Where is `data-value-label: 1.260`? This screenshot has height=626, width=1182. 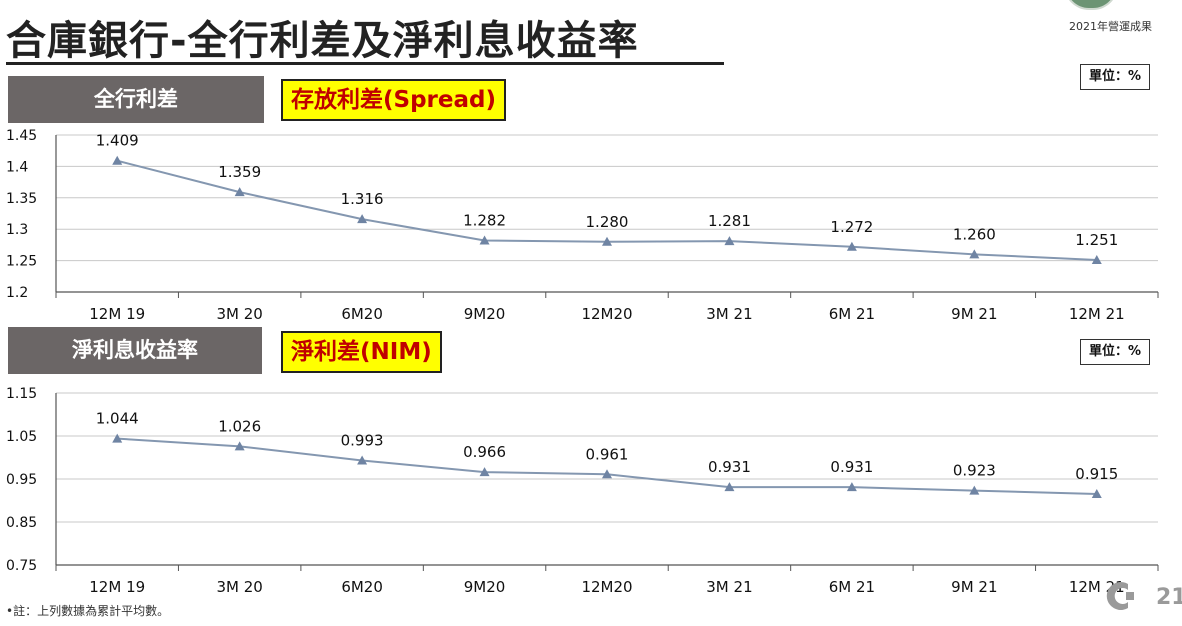
data-value-label: 1.260 is located at coordinates (974, 234).